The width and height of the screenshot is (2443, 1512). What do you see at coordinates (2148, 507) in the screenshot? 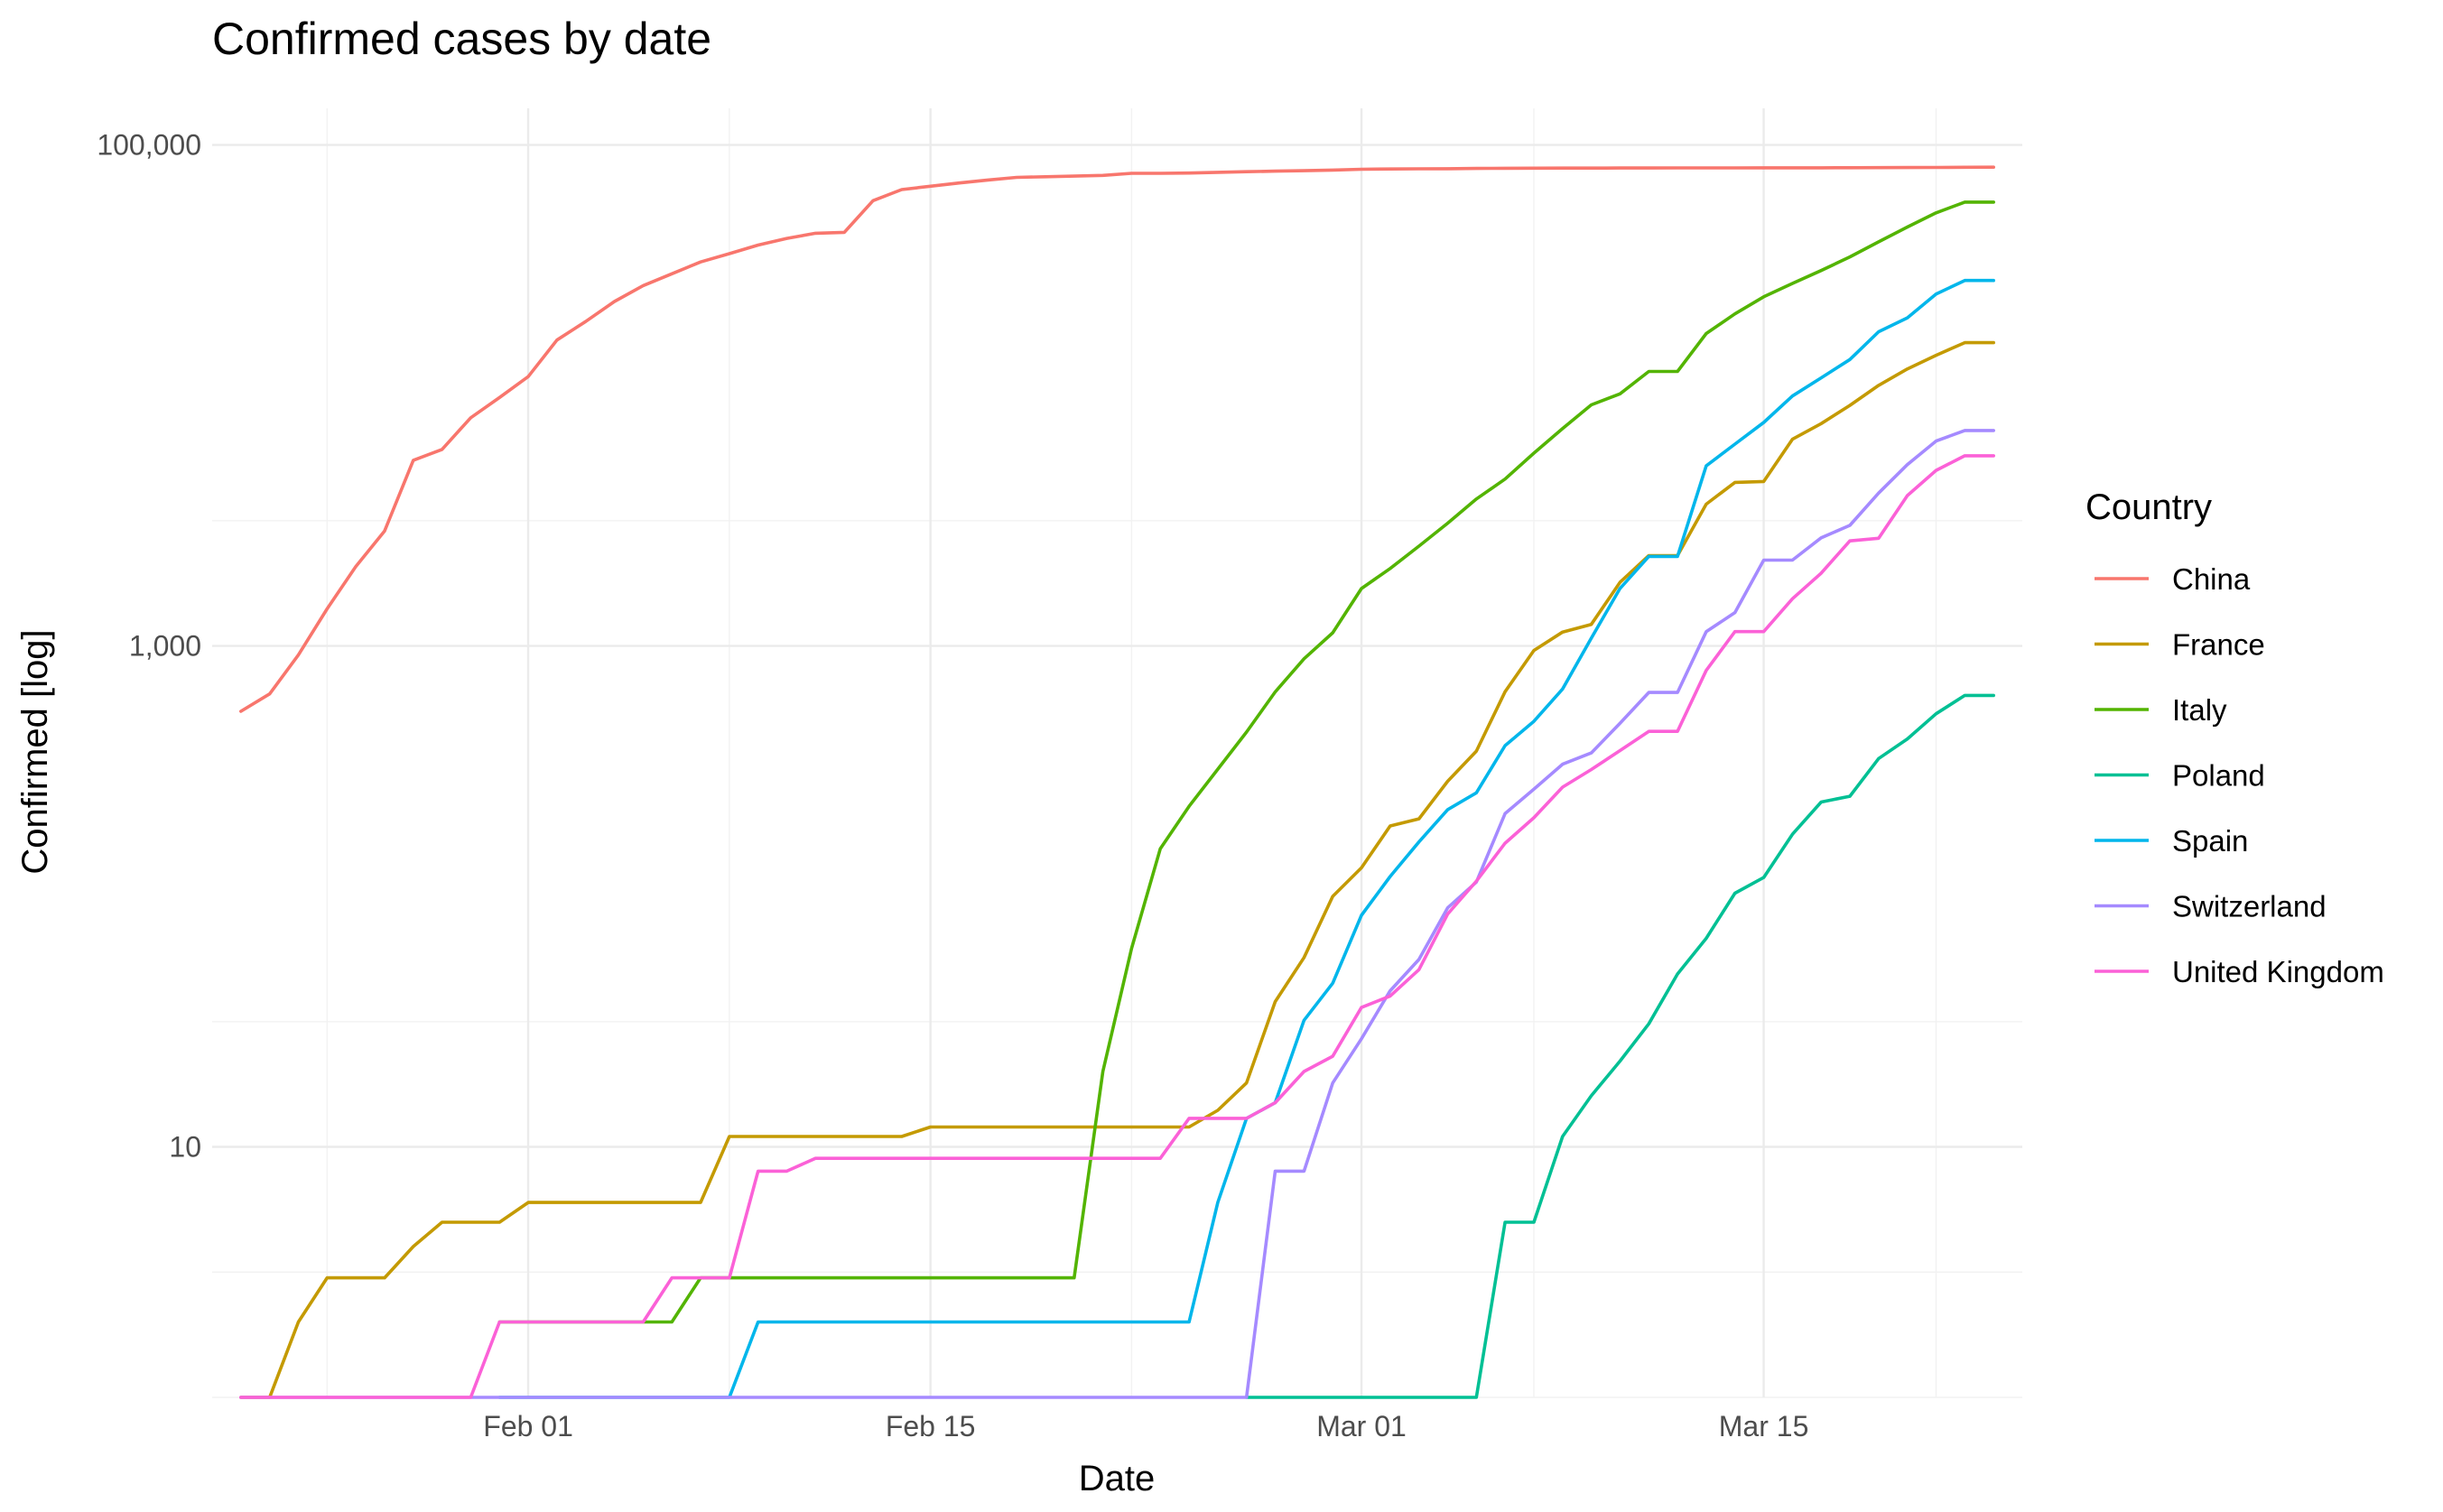
I see `legend-title: Country` at bounding box center [2148, 507].